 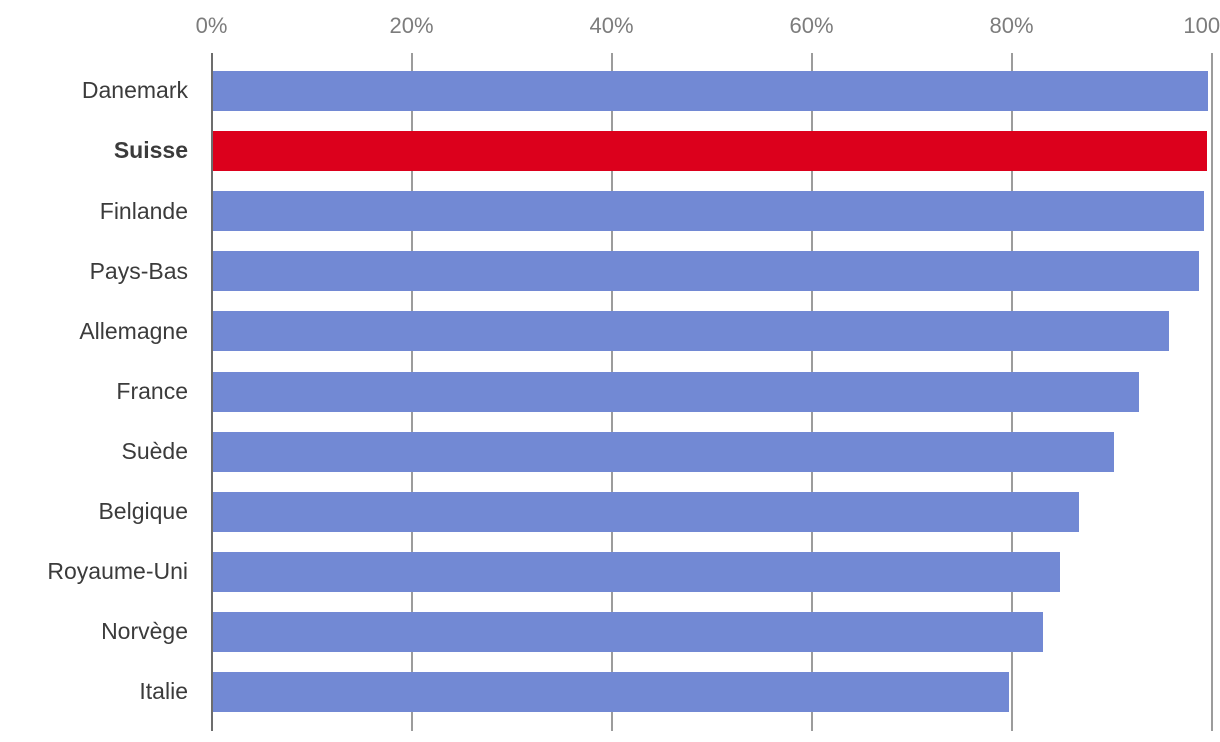 What do you see at coordinates (138, 270) in the screenshot?
I see `category-label: Pays-Bas` at bounding box center [138, 270].